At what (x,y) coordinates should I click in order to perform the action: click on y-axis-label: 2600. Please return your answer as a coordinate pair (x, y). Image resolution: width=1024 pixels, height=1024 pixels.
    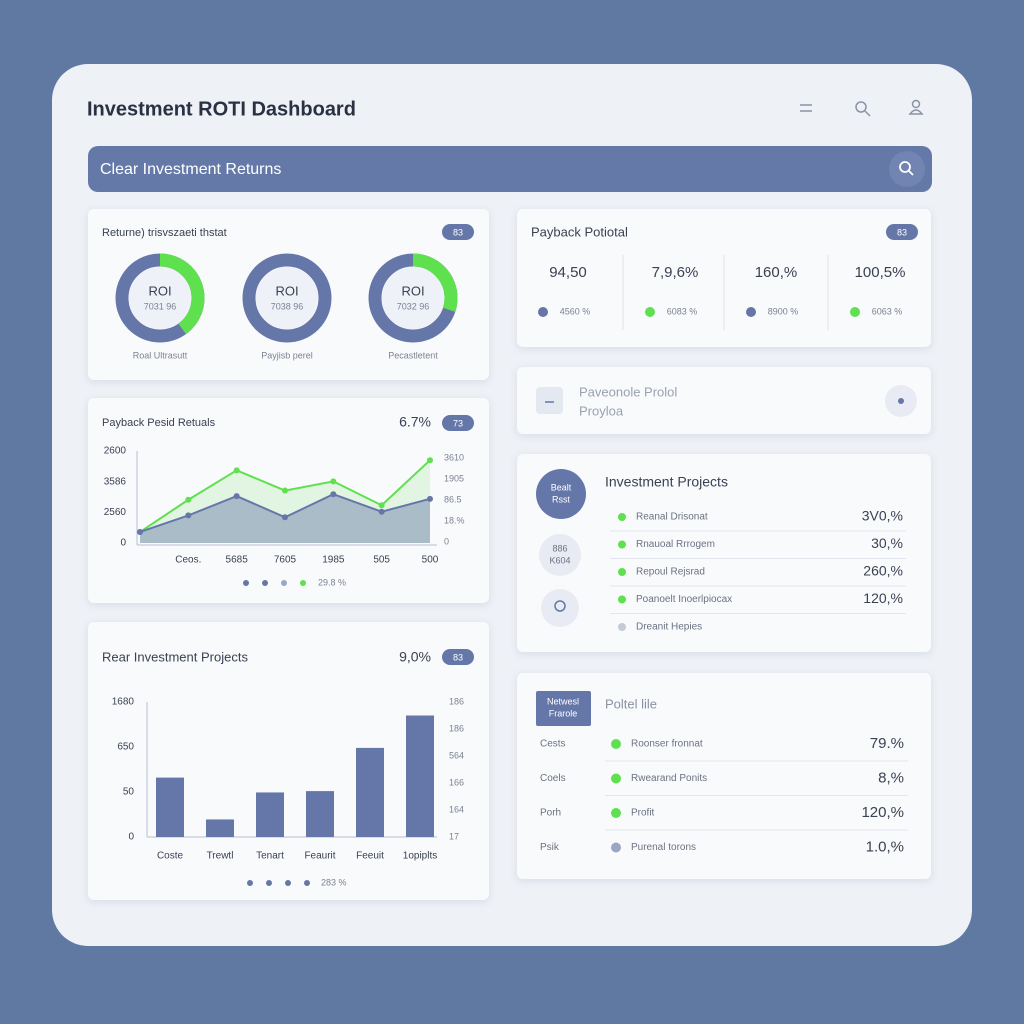
    Looking at the image, I should click on (115, 451).